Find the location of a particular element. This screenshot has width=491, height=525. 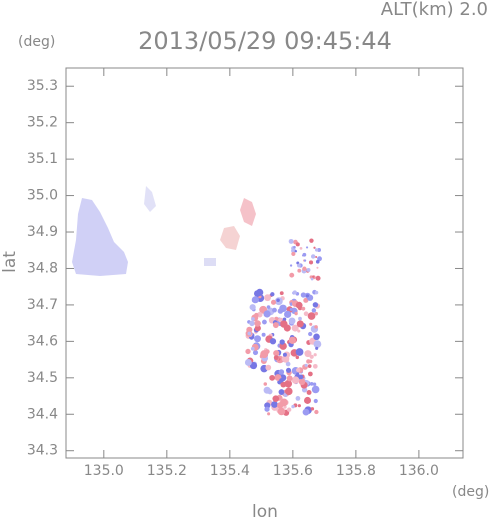

y-tick-label: 34.3 is located at coordinates (42, 451).